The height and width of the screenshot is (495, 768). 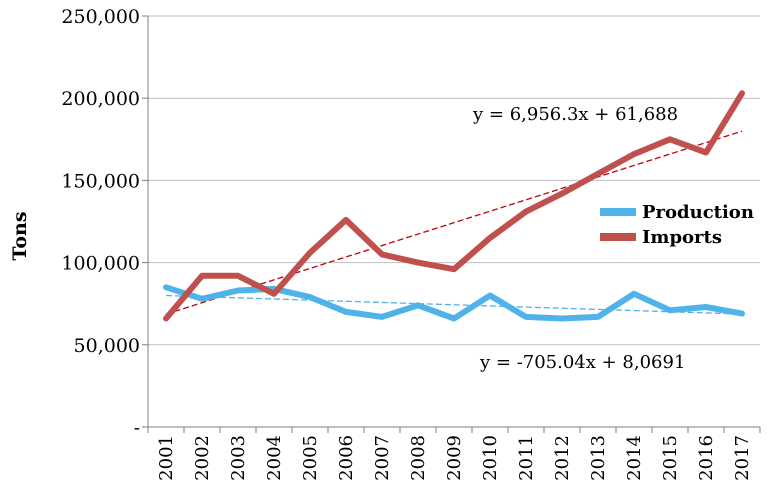 What do you see at coordinates (677, 225) in the screenshot?
I see `legend: Production Imports` at bounding box center [677, 225].